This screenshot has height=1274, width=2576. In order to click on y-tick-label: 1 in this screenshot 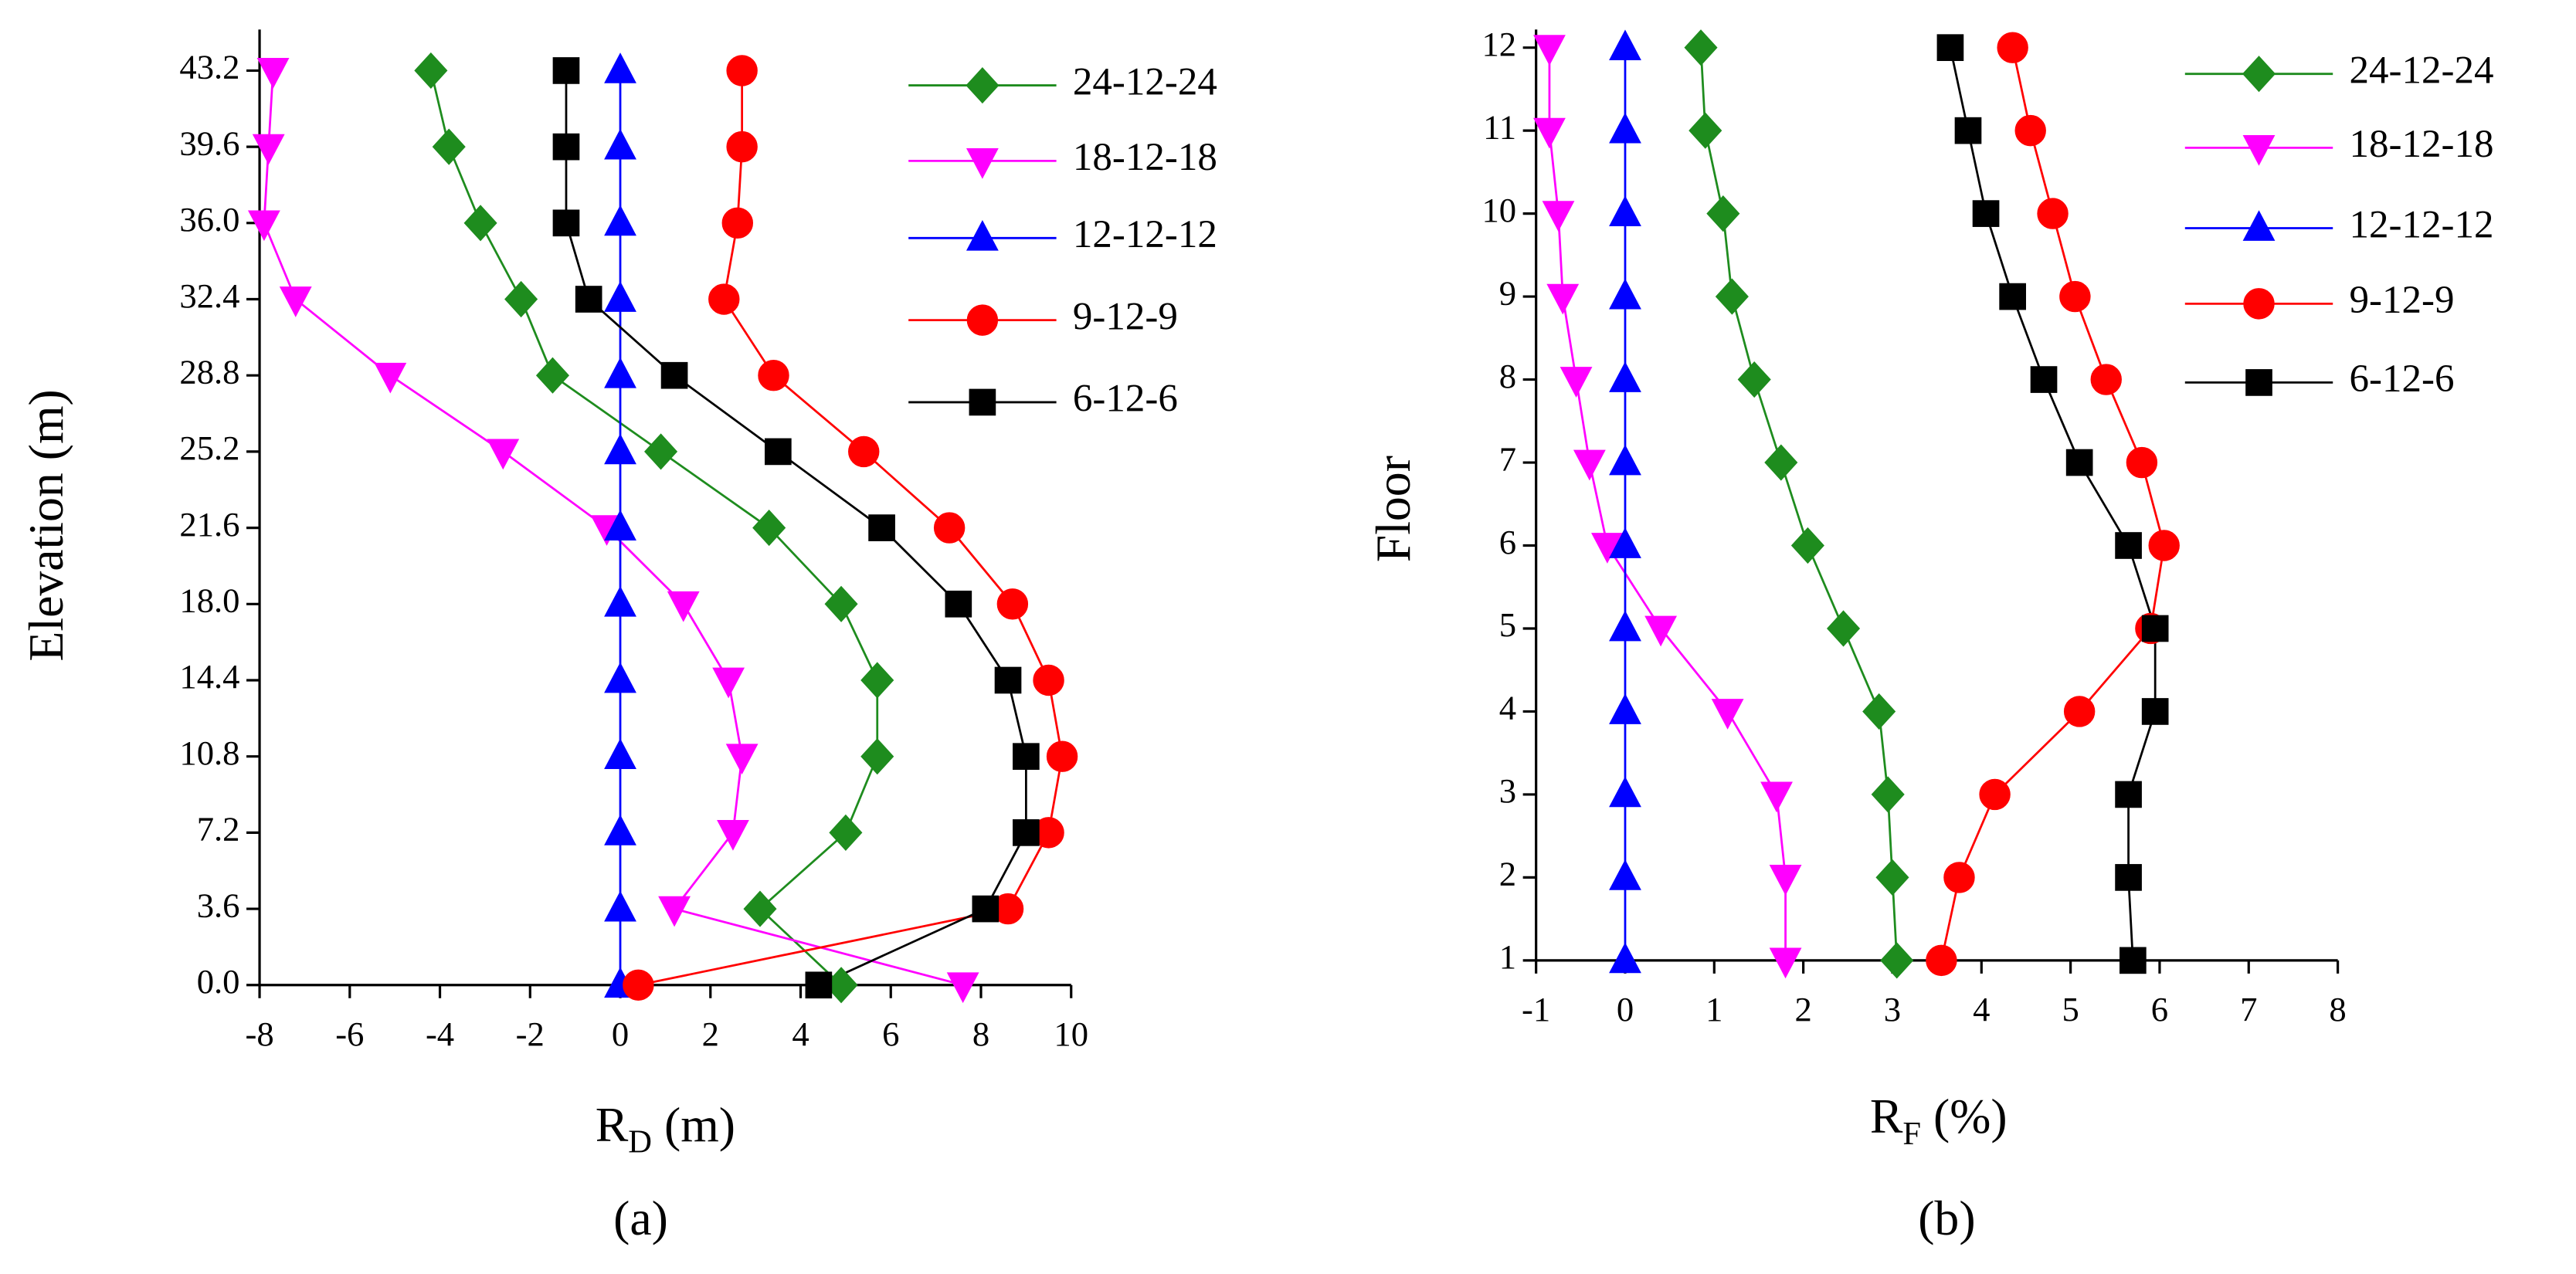, I will do `click(1508, 956)`.